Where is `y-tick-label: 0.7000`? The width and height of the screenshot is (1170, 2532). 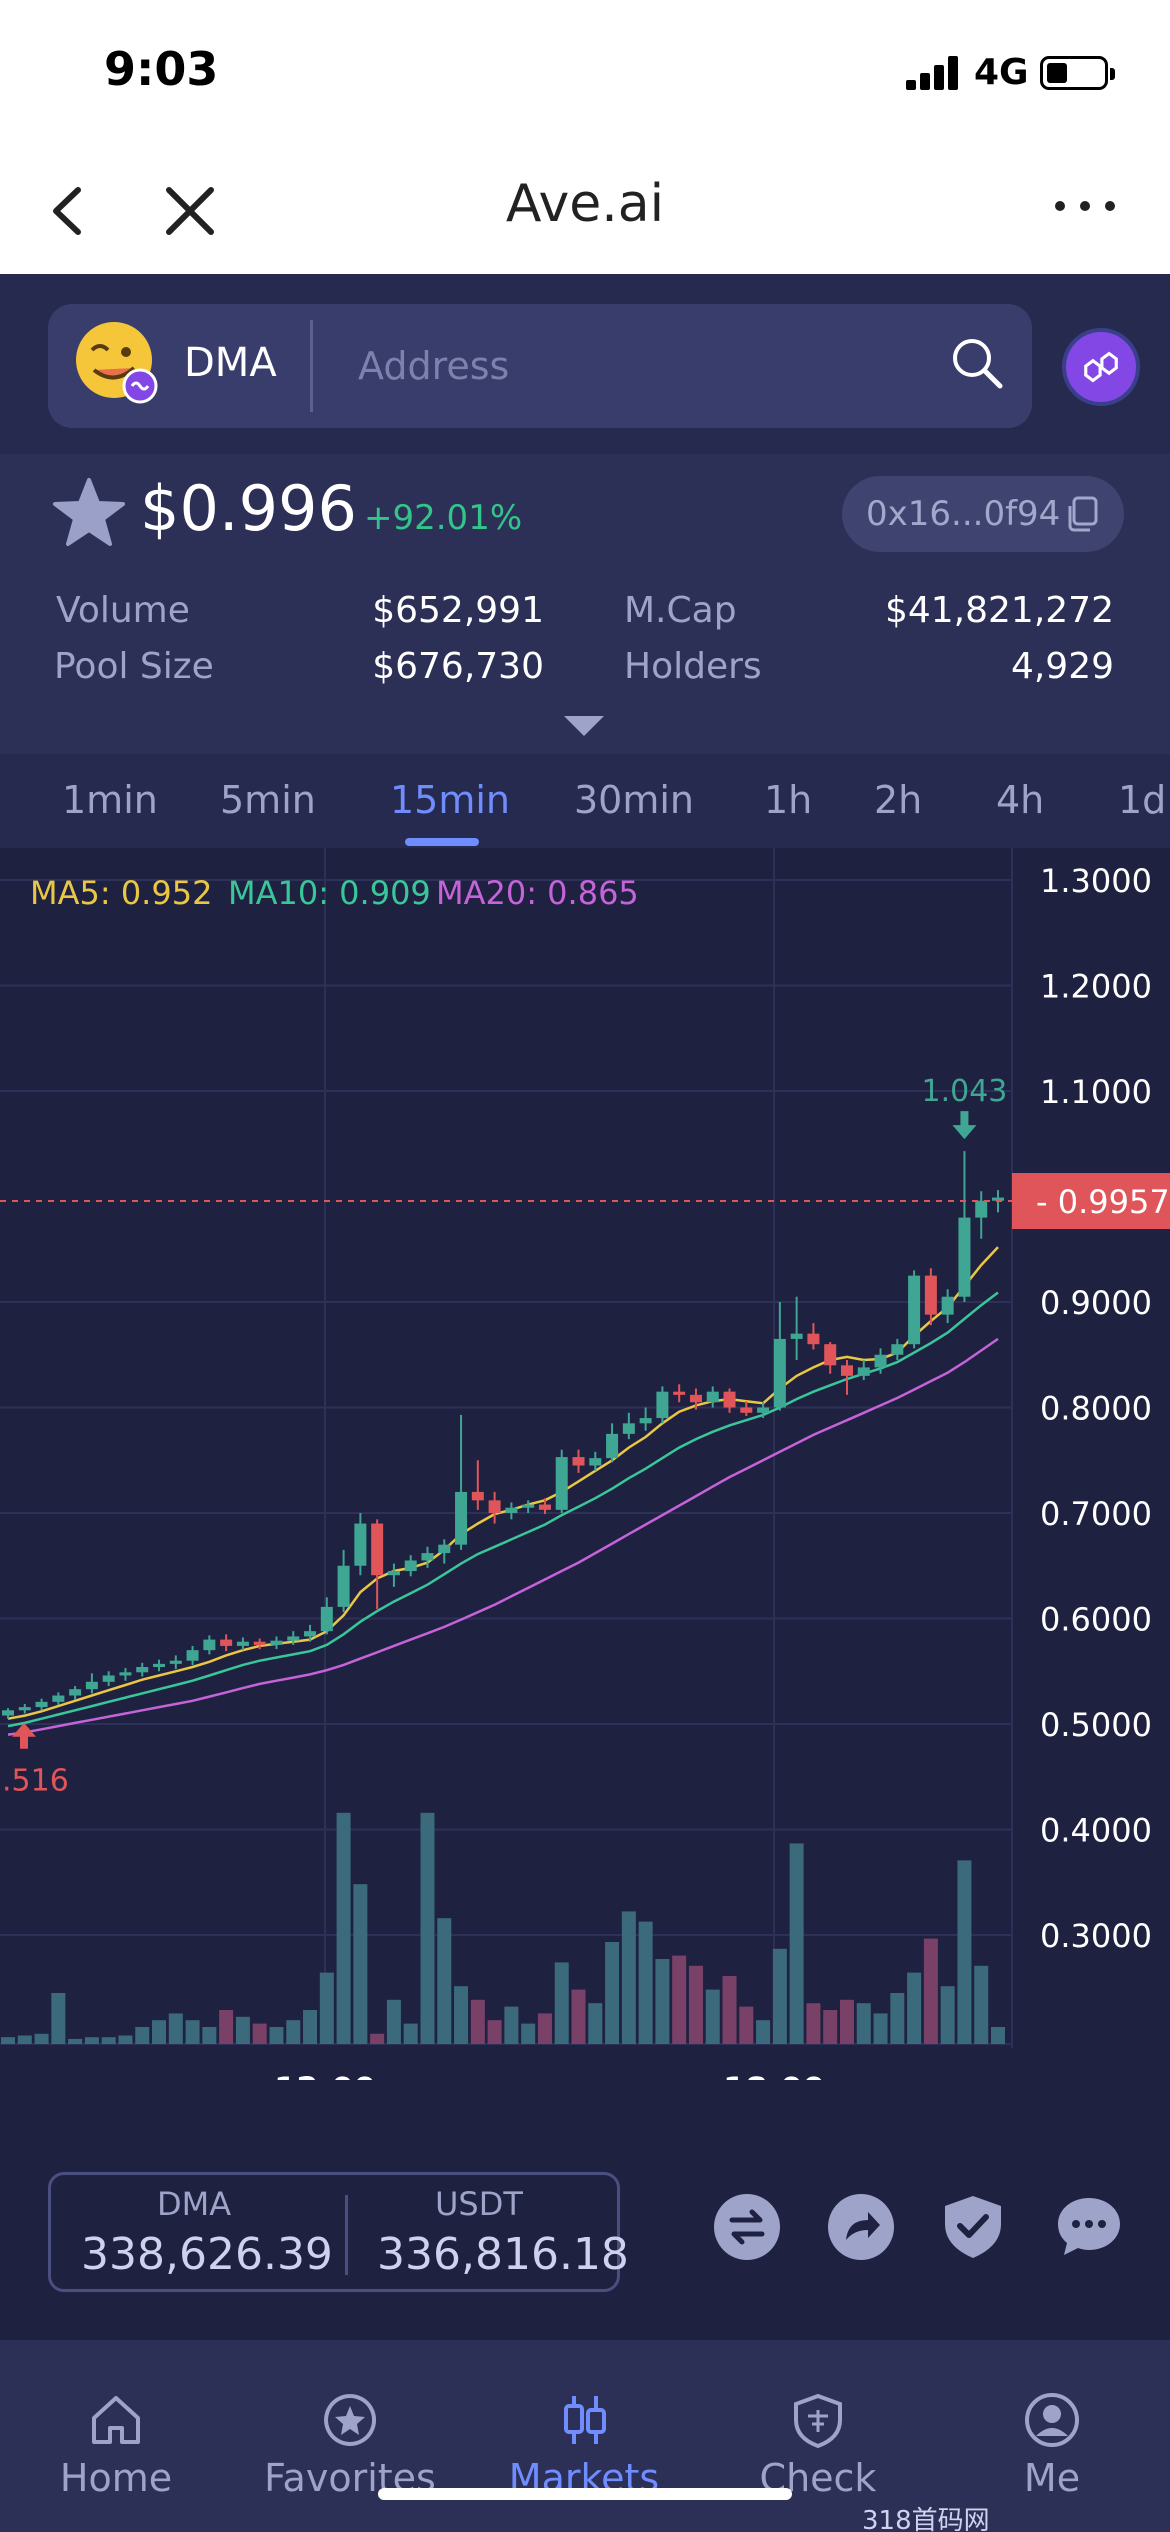 y-tick-label: 0.7000 is located at coordinates (1096, 1514).